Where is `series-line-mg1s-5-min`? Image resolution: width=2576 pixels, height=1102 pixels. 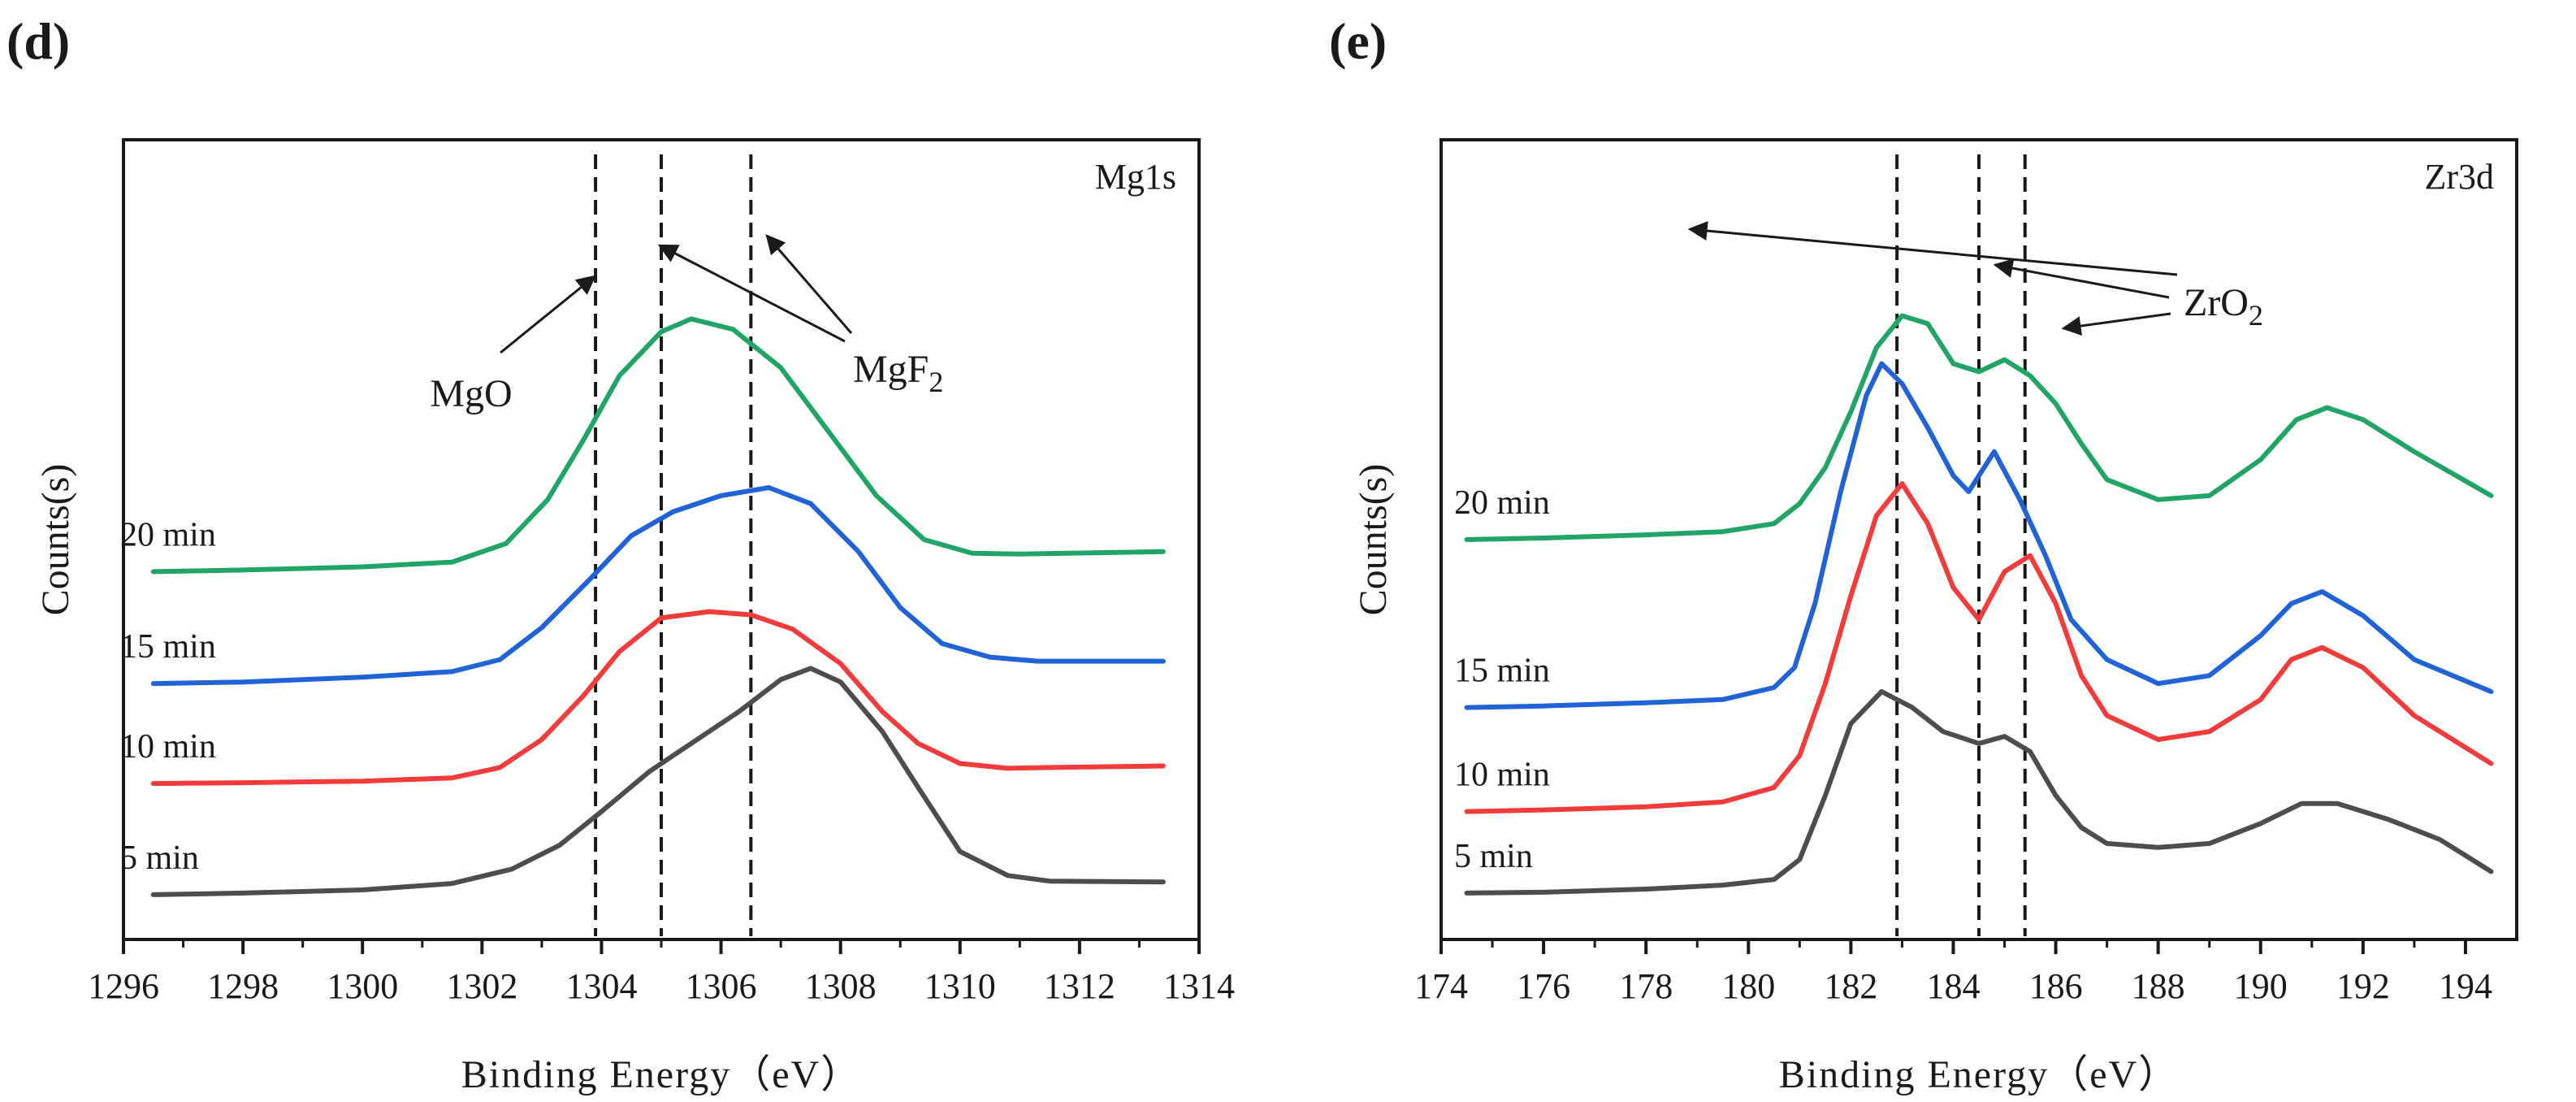 series-line-mg1s-5-min is located at coordinates (658, 781).